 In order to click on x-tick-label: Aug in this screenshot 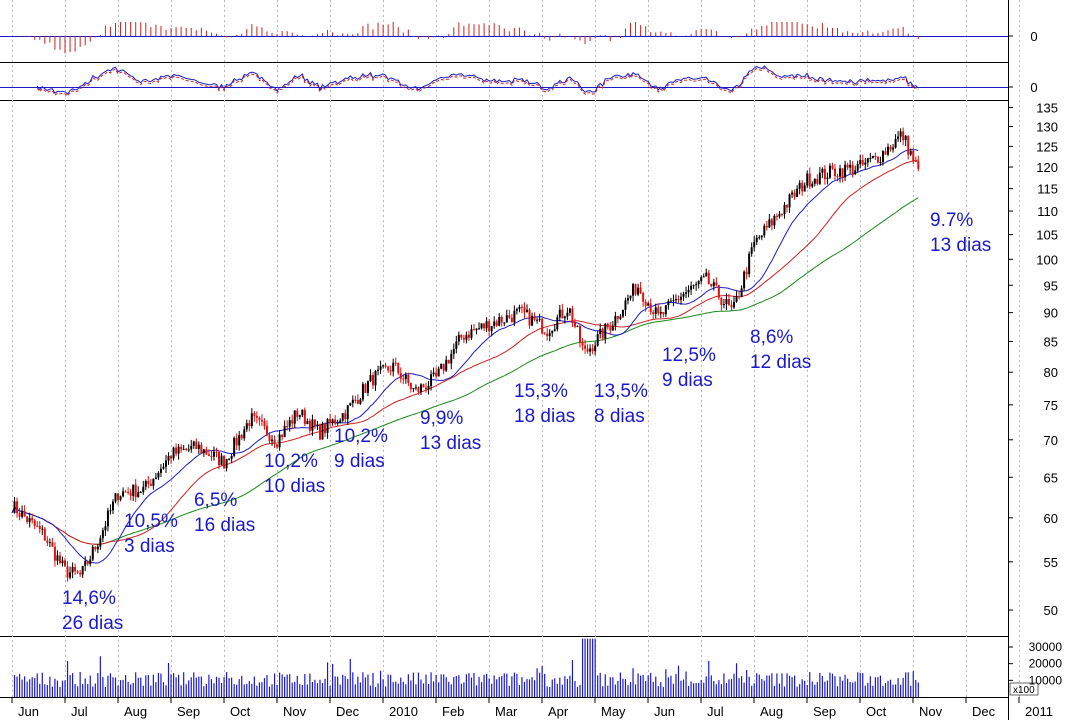, I will do `click(135, 711)`.